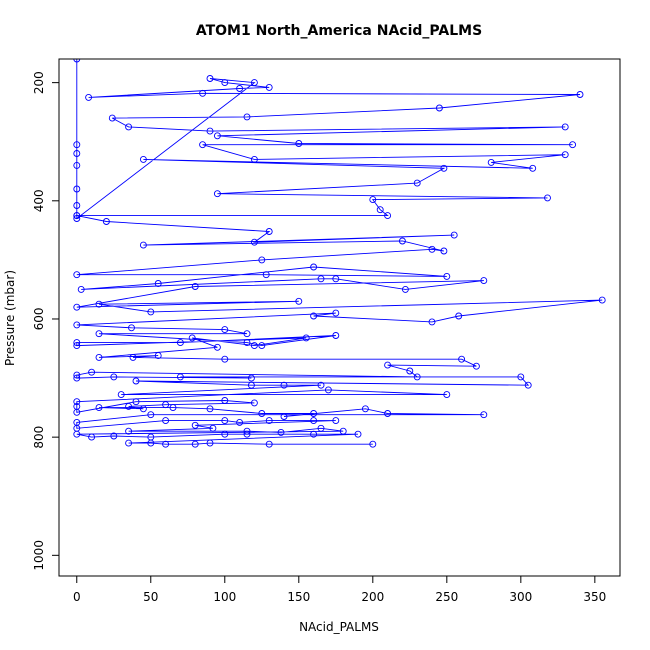 Image resolution: width=650 pixels, height=650 pixels. What do you see at coordinates (39, 319) in the screenshot?
I see `y-tick-label: 600` at bounding box center [39, 319].